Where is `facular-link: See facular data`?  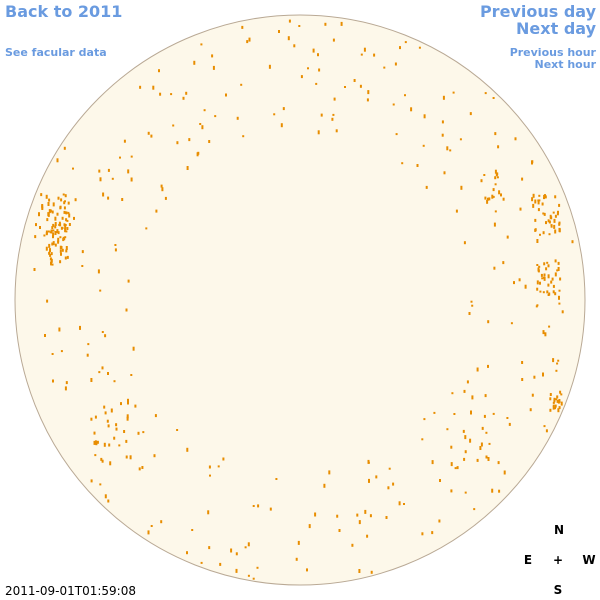
facular-link: See facular data is located at coordinates (56, 52).